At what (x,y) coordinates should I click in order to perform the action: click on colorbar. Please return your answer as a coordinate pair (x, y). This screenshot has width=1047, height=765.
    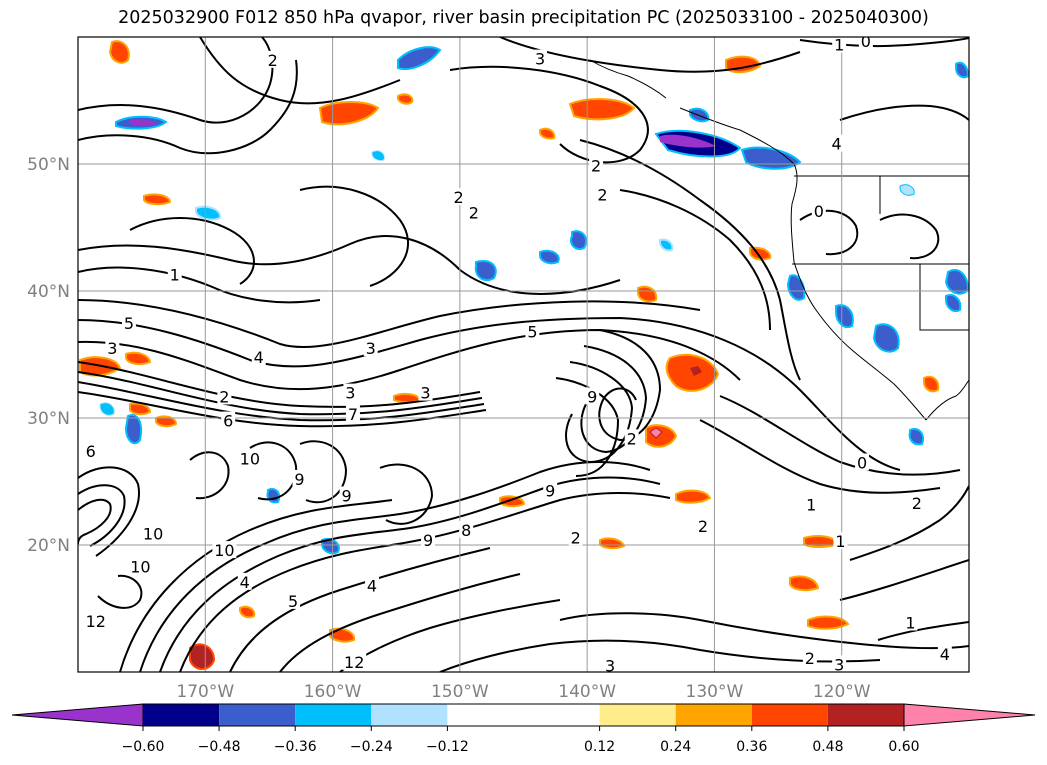
    Looking at the image, I should click on (523, 715).